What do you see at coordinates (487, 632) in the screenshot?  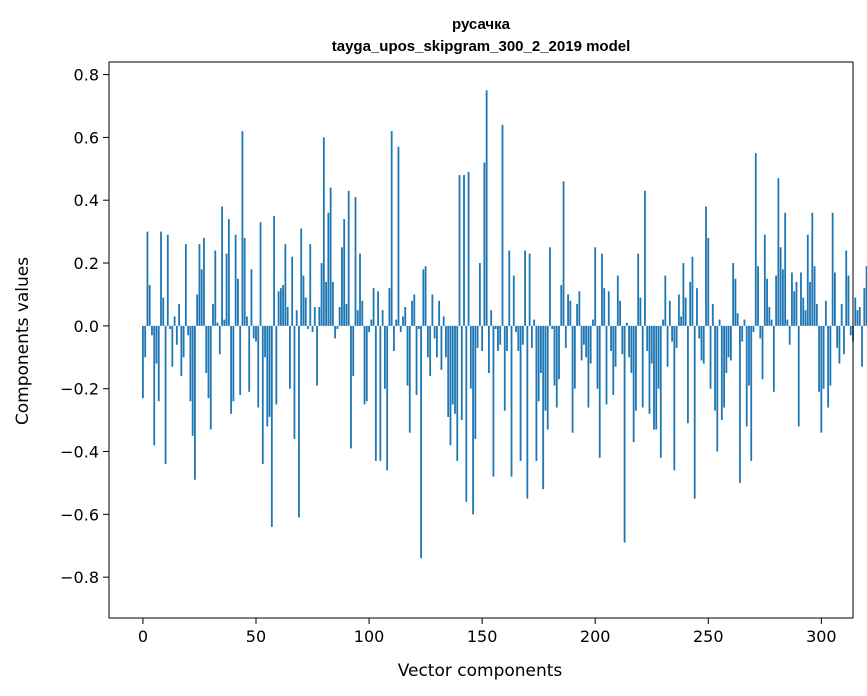 I see `x-axis-ticks: 0 50 100 150 200 250 300` at bounding box center [487, 632].